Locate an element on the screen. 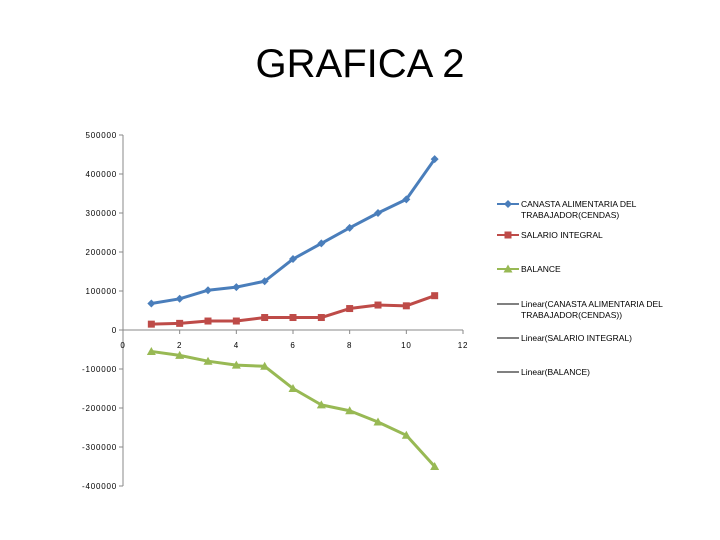 The height and width of the screenshot is (540, 720). legend-label: BALANCE is located at coordinates (541, 269).